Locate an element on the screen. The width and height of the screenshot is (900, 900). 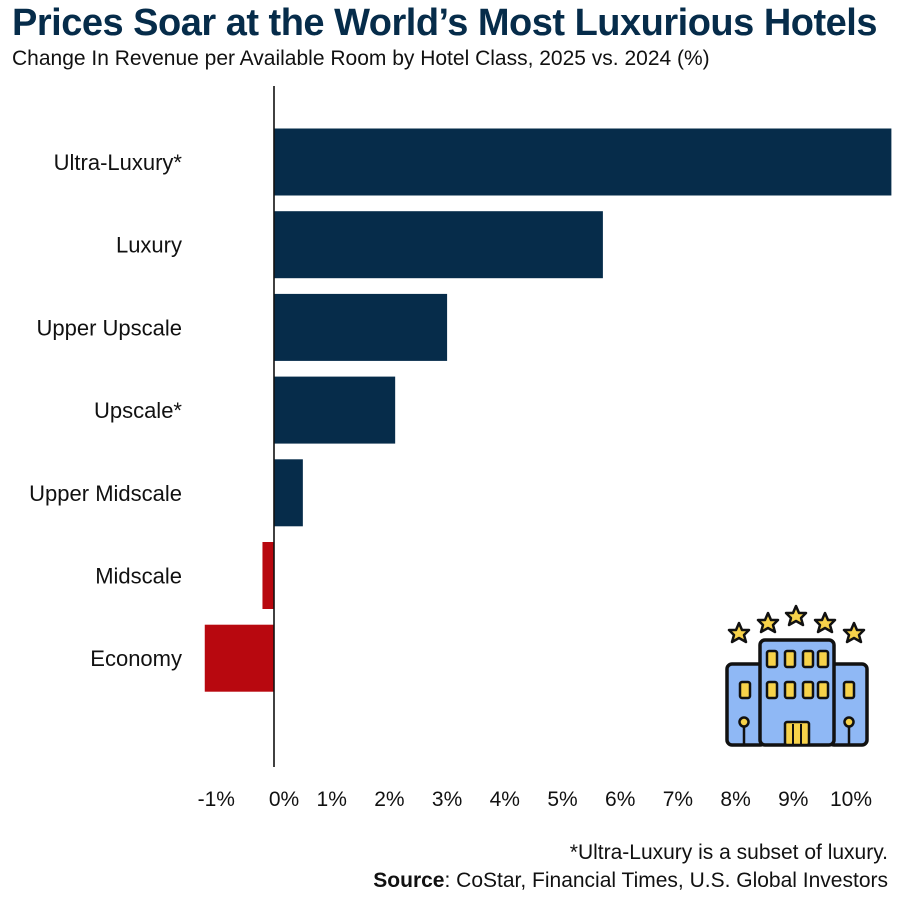
x-tick-labels: -1% 0% 1% 2% 3% 4% 5% 6% 7% 8% 9% 10% is located at coordinates (535, 799).